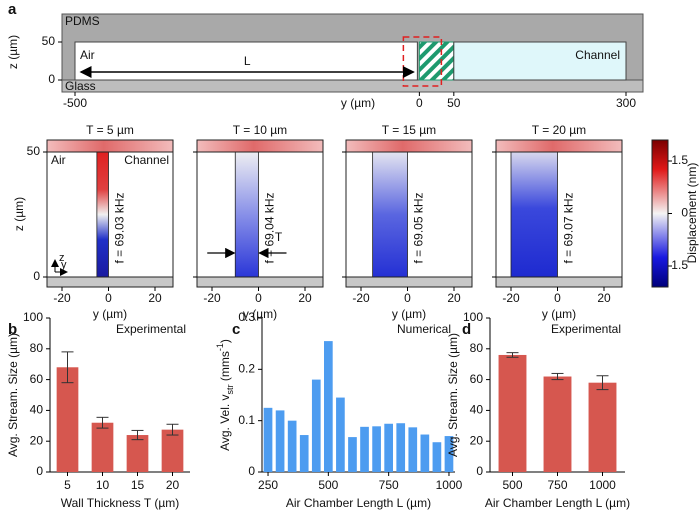  Describe the element at coordinates (82, 21) in the screenshot. I see `material-label: PDMS` at that location.